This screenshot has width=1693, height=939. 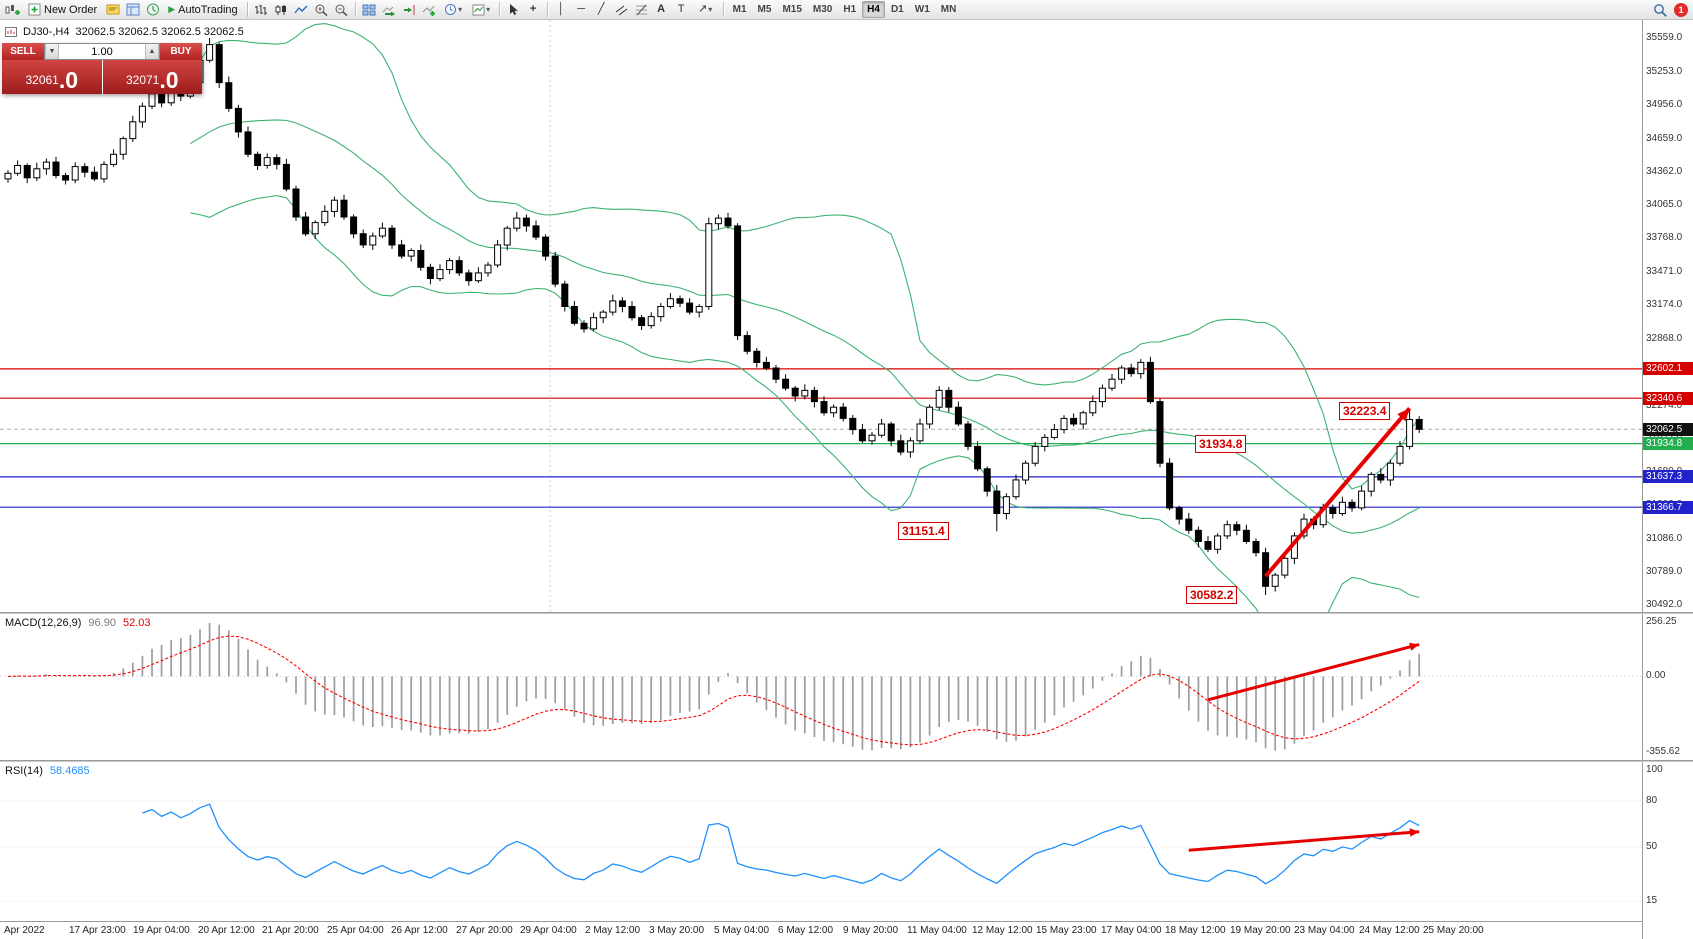 I want to click on rsi-scale-label: 100, so click(x=1654, y=769).